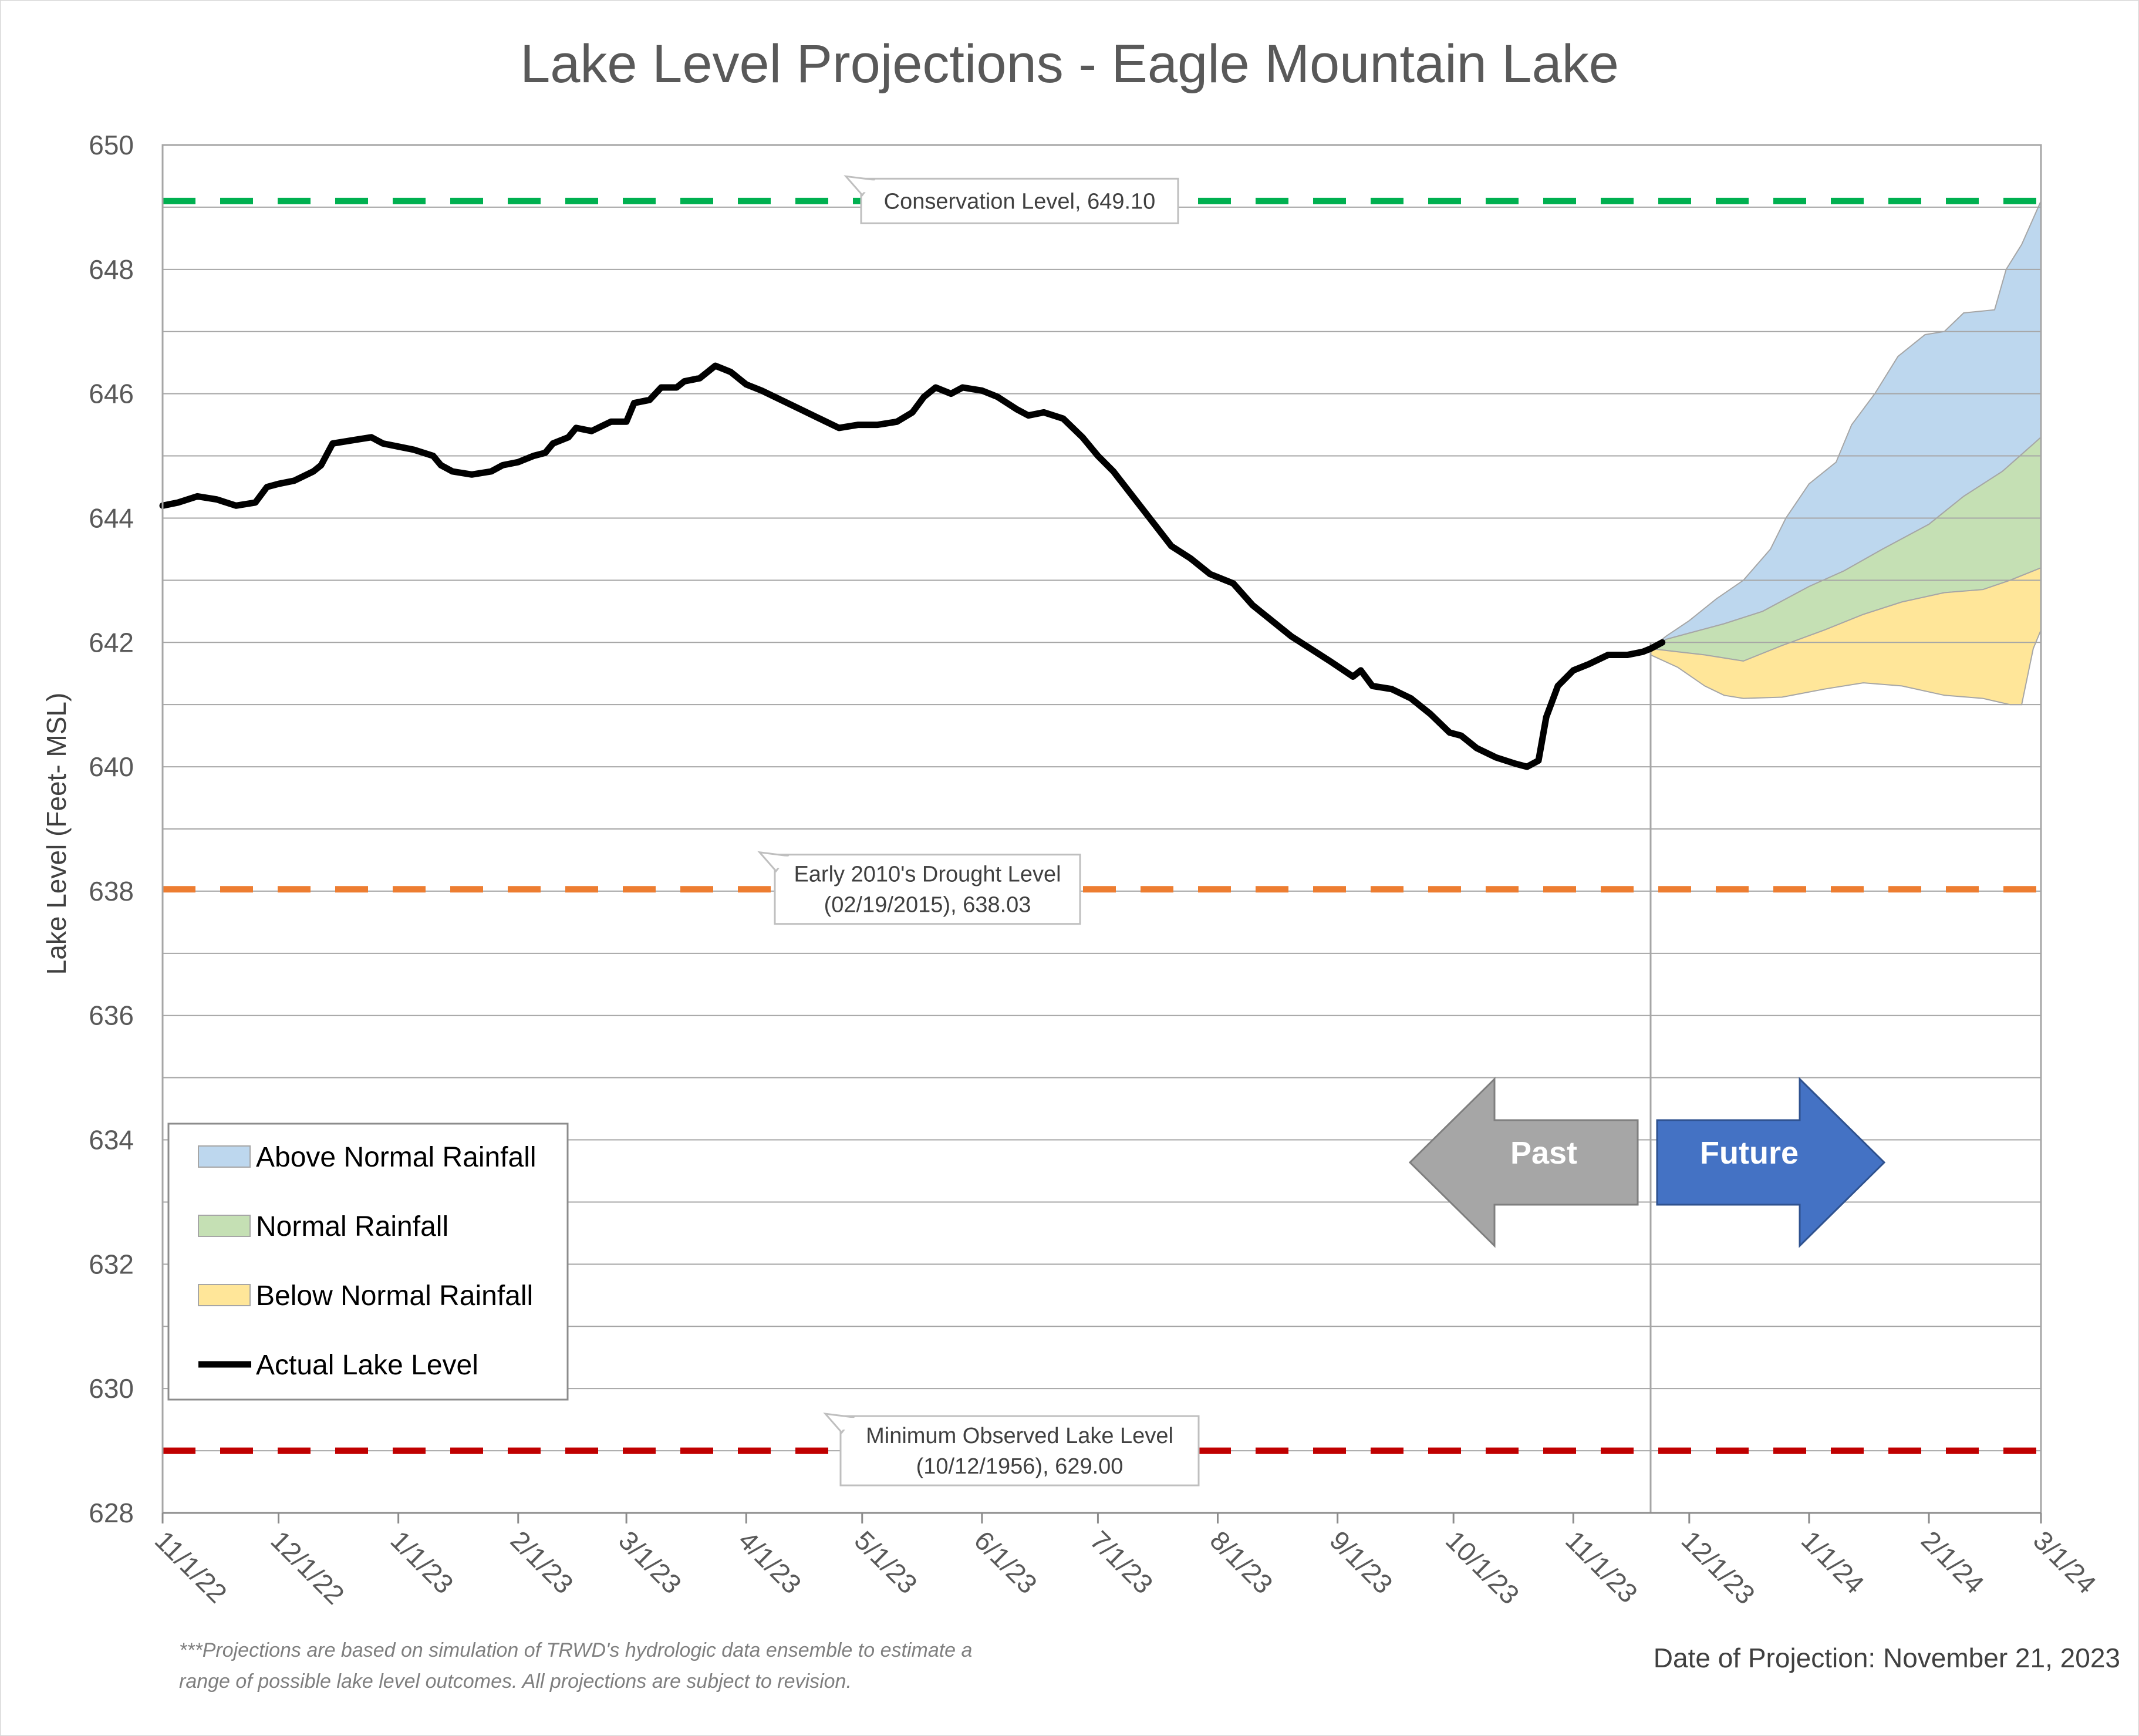  I want to click on y-tick-label: 650, so click(111, 145).